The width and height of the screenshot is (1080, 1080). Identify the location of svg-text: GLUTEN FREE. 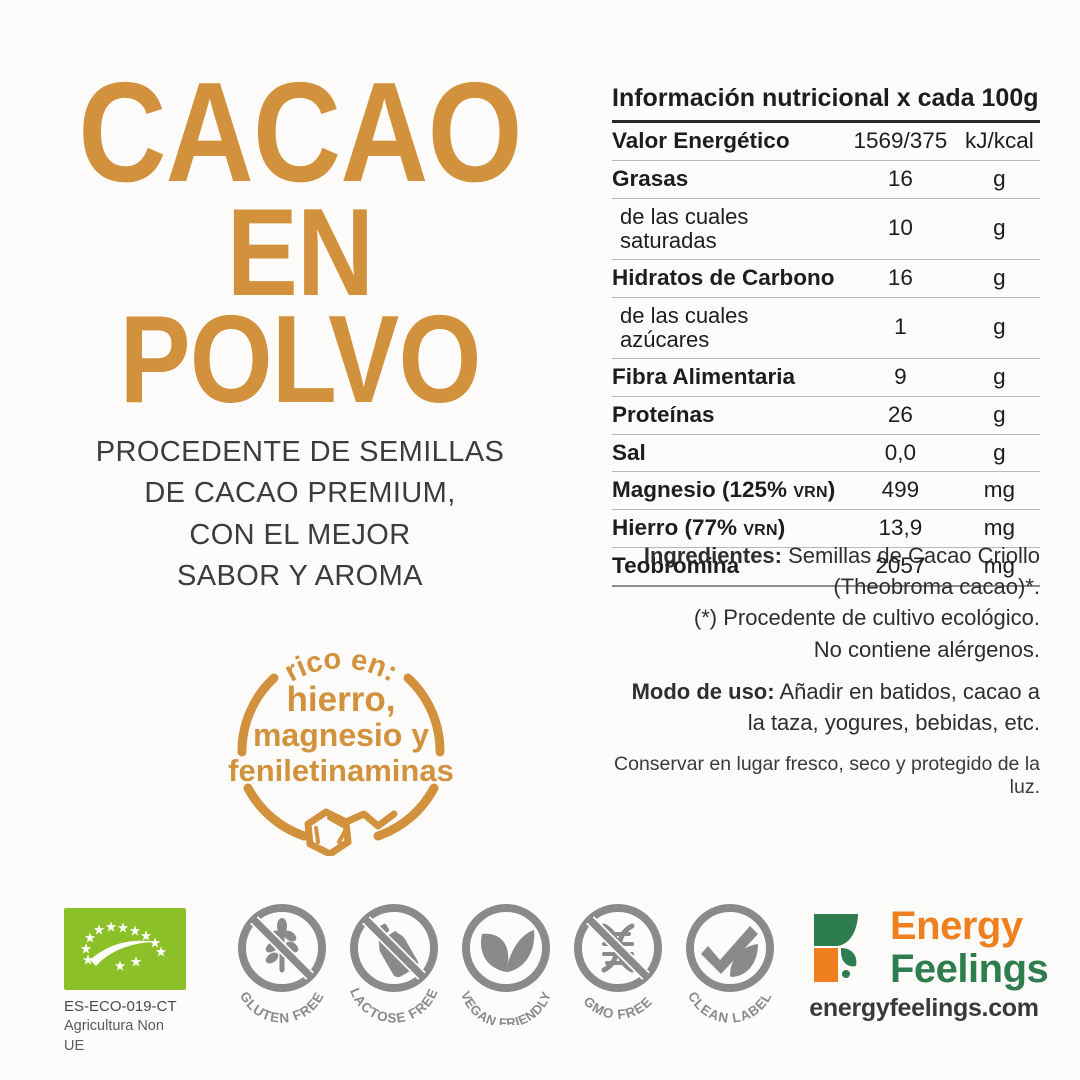
(282, 1007).